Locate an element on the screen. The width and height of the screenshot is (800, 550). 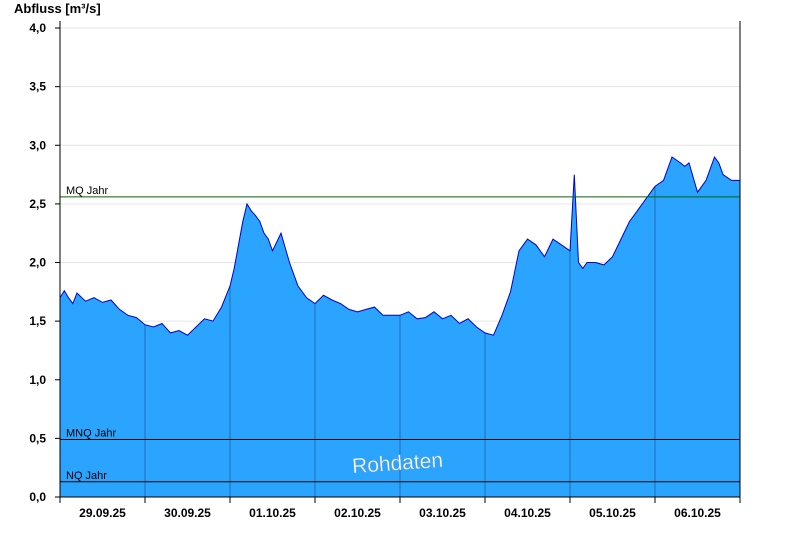
y-axis-title: Abfluss [m³/s] is located at coordinates (57, 8).